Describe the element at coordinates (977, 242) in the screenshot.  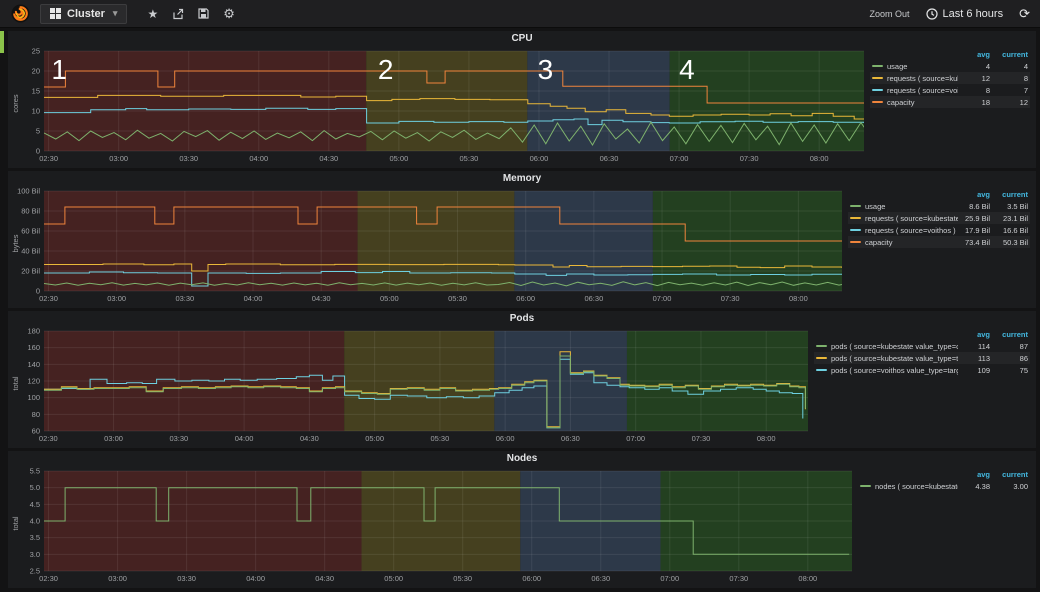
I see `legend-avg-value: 73.4 Bil` at that location.